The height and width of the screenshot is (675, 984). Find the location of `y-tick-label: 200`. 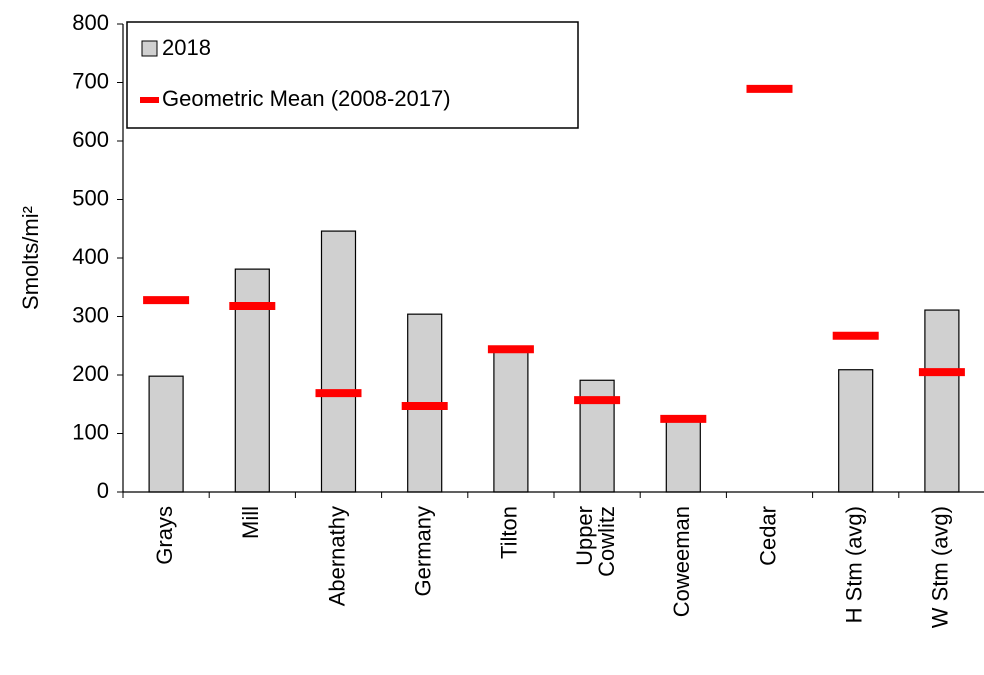

y-tick-label: 200 is located at coordinates (90, 373).